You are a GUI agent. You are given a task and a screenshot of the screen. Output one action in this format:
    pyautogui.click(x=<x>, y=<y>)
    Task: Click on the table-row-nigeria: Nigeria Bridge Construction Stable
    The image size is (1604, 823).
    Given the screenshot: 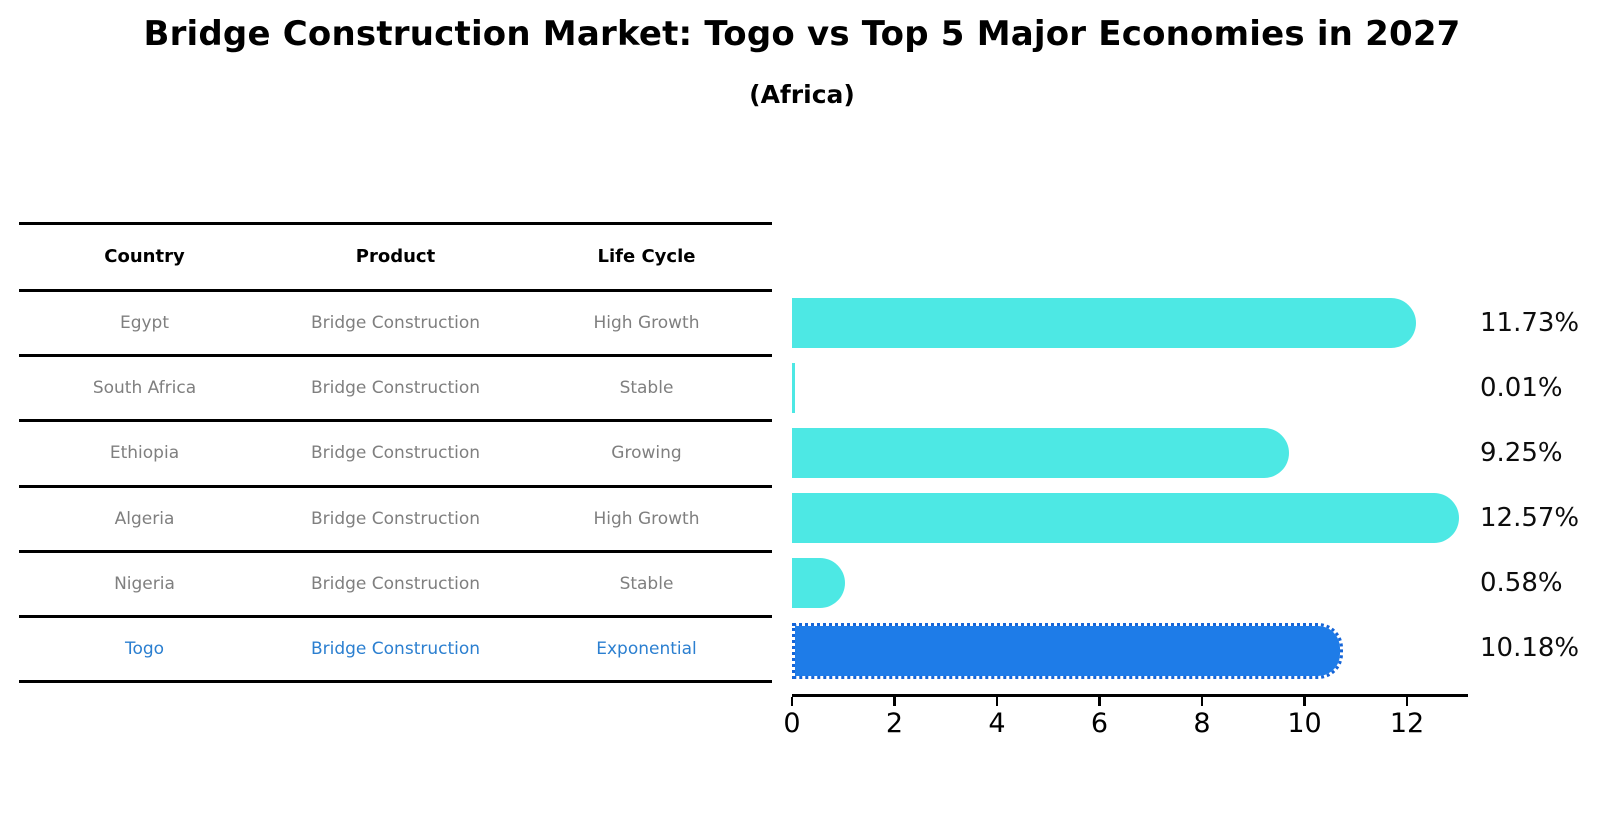 What is the action you would take?
    pyautogui.click(x=395, y=583)
    